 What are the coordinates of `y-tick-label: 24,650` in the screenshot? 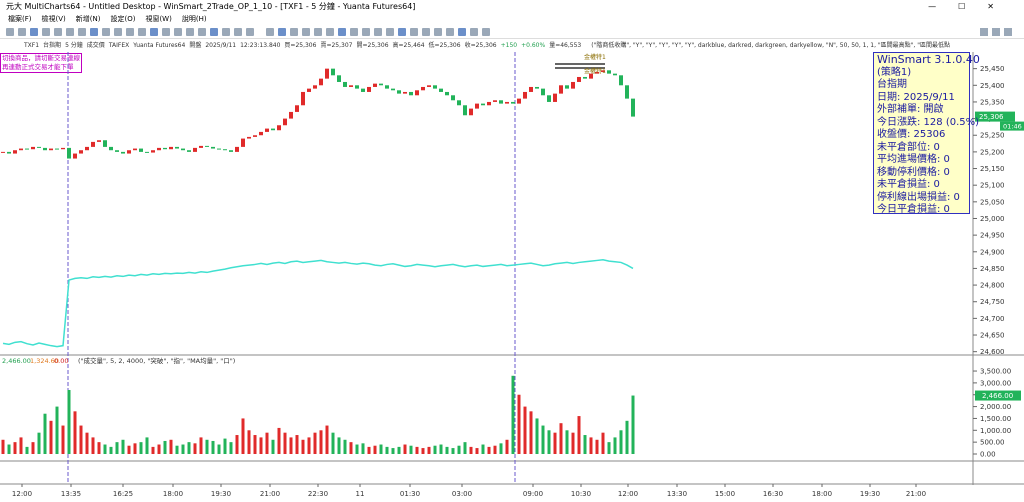 It's located at (992, 336).